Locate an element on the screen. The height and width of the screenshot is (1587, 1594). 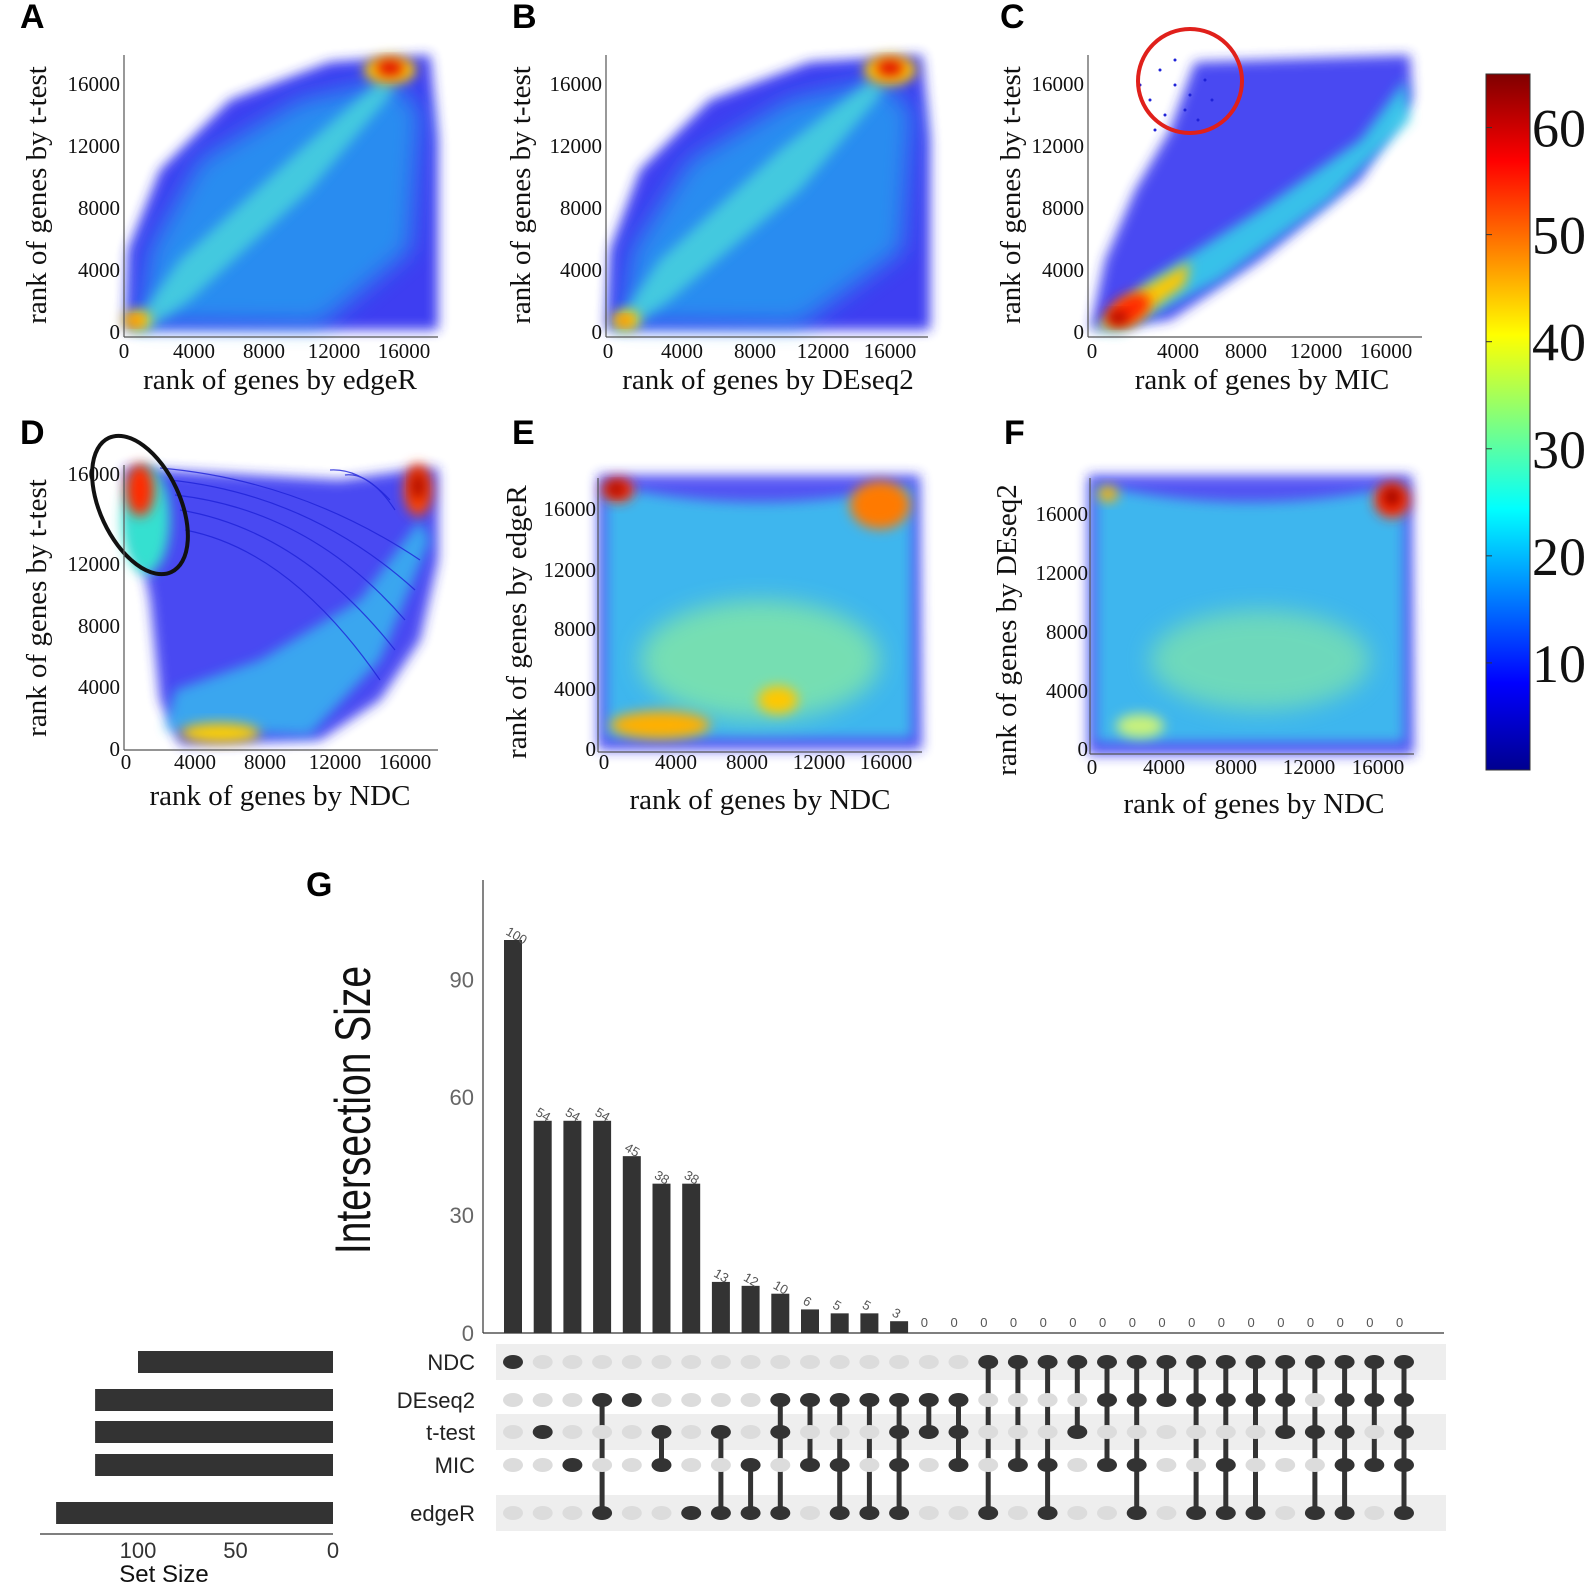
panel-letter-b: B is located at coordinates (524, 18).